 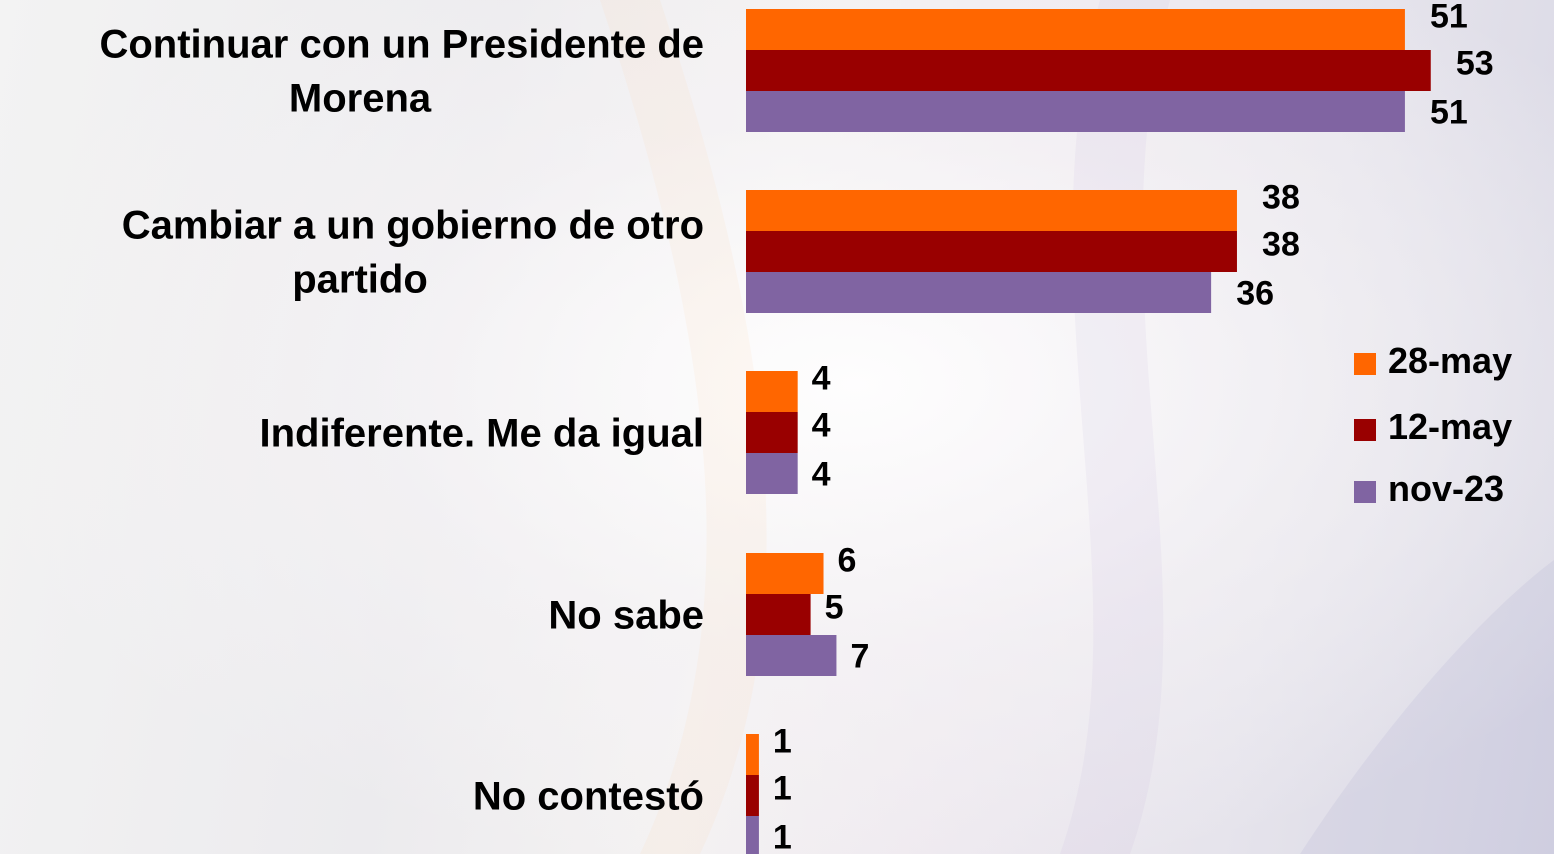 I want to click on category-label: Morena, so click(x=360, y=99).